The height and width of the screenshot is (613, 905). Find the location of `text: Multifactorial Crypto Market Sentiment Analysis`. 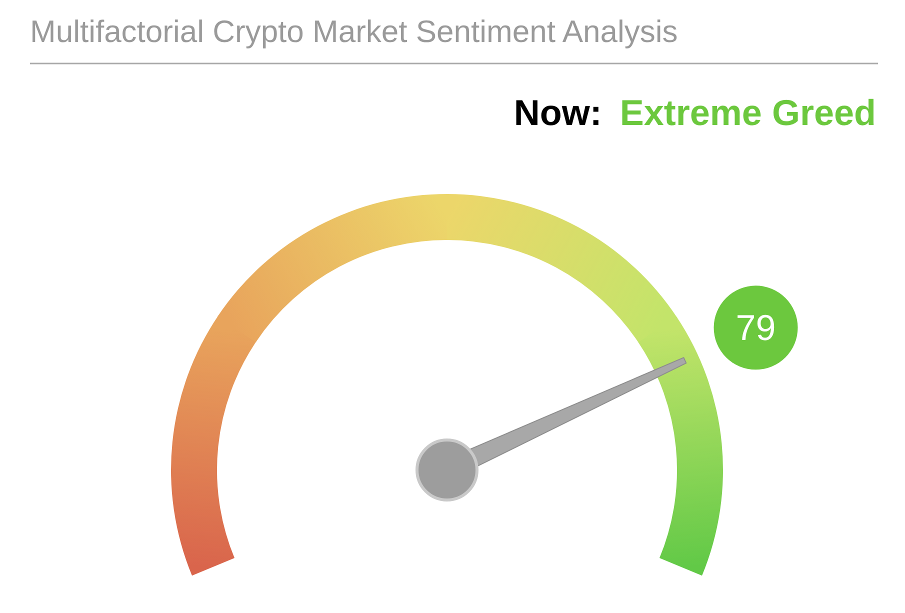

text: Multifactorial Crypto Market Sentiment Analysis is located at coordinates (354, 31).